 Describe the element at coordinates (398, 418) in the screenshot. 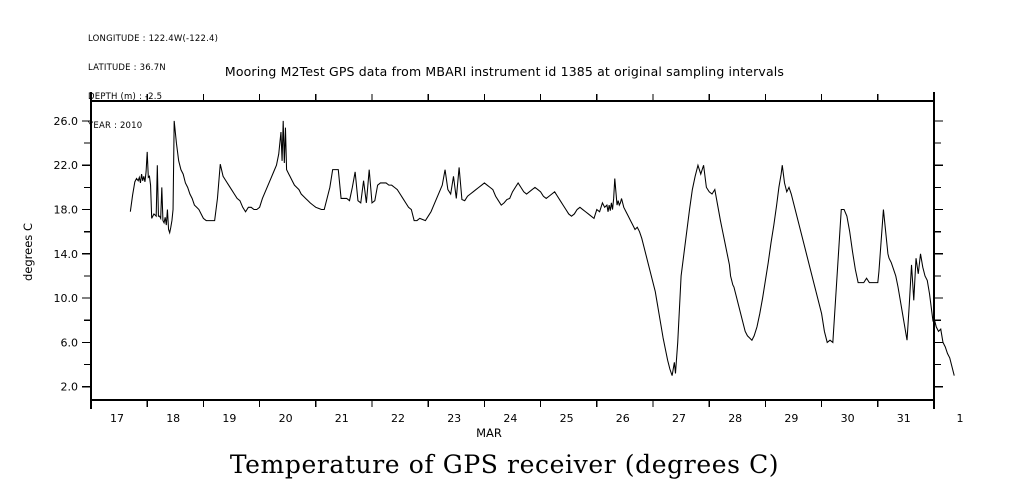

I see `x-tick-label-22: 22` at that location.